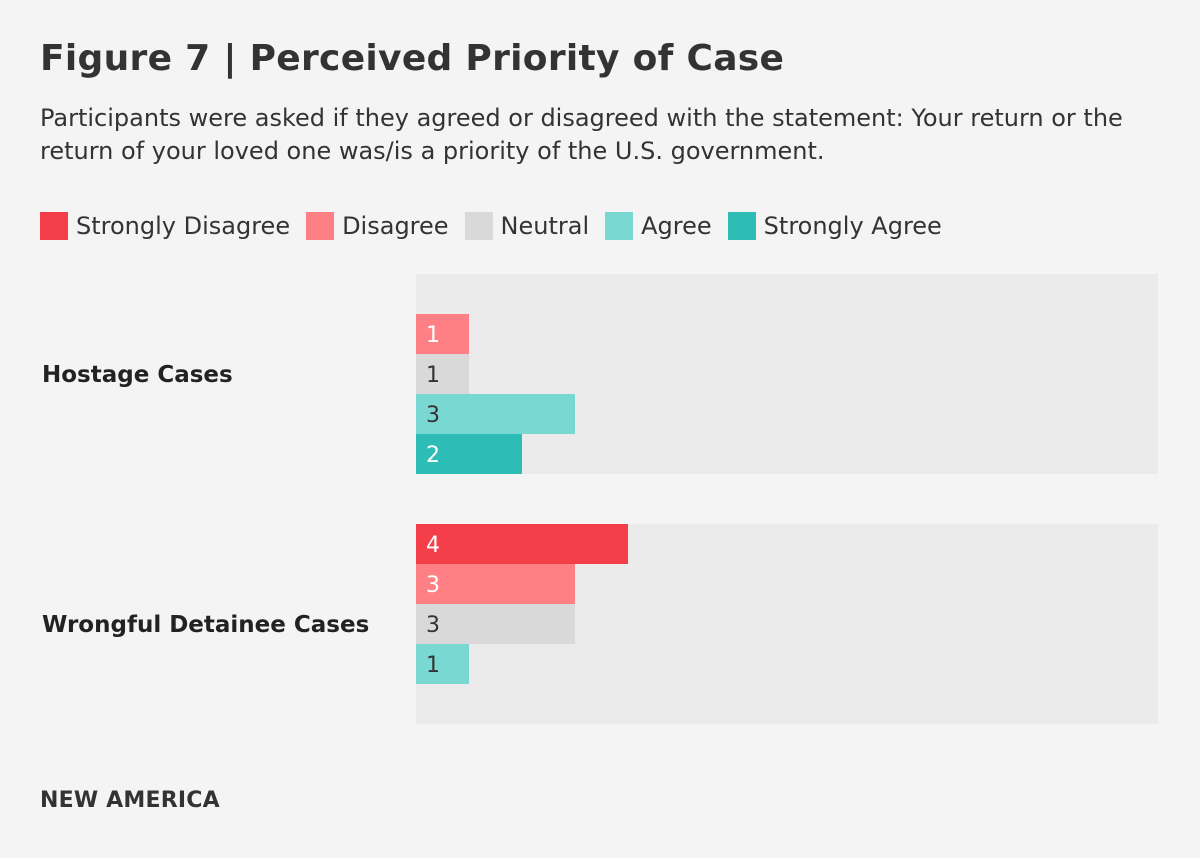 This screenshot has height=858, width=1200. I want to click on legend-swatch-strongly-disagree, so click(54, 226).